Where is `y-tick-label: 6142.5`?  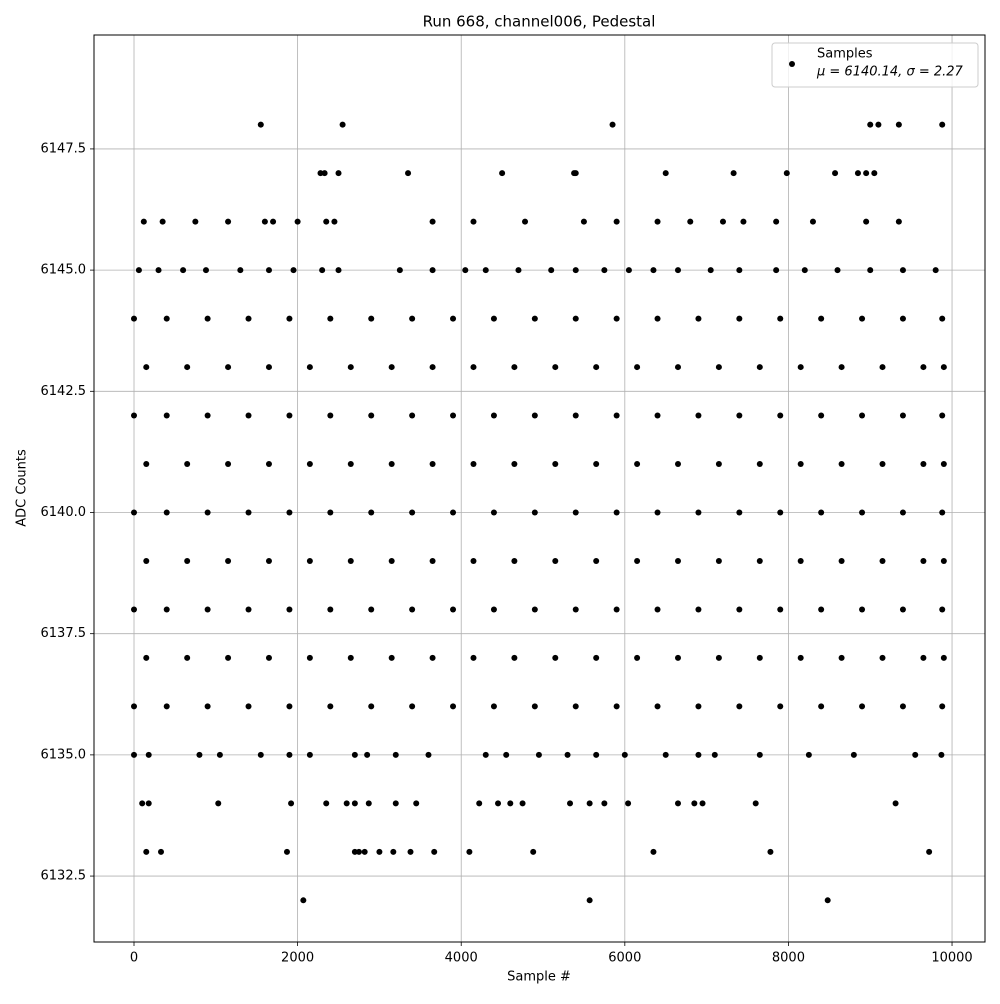 y-tick-label: 6142.5 is located at coordinates (64, 391).